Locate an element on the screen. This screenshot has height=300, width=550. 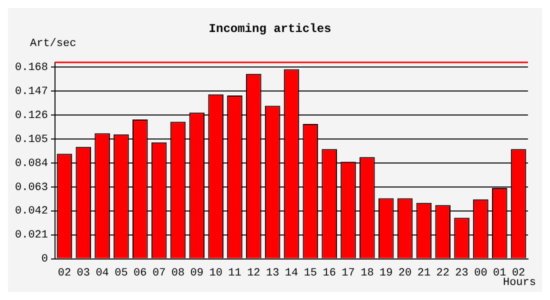
y-tick-label: 0.084 is located at coordinates (31, 164).